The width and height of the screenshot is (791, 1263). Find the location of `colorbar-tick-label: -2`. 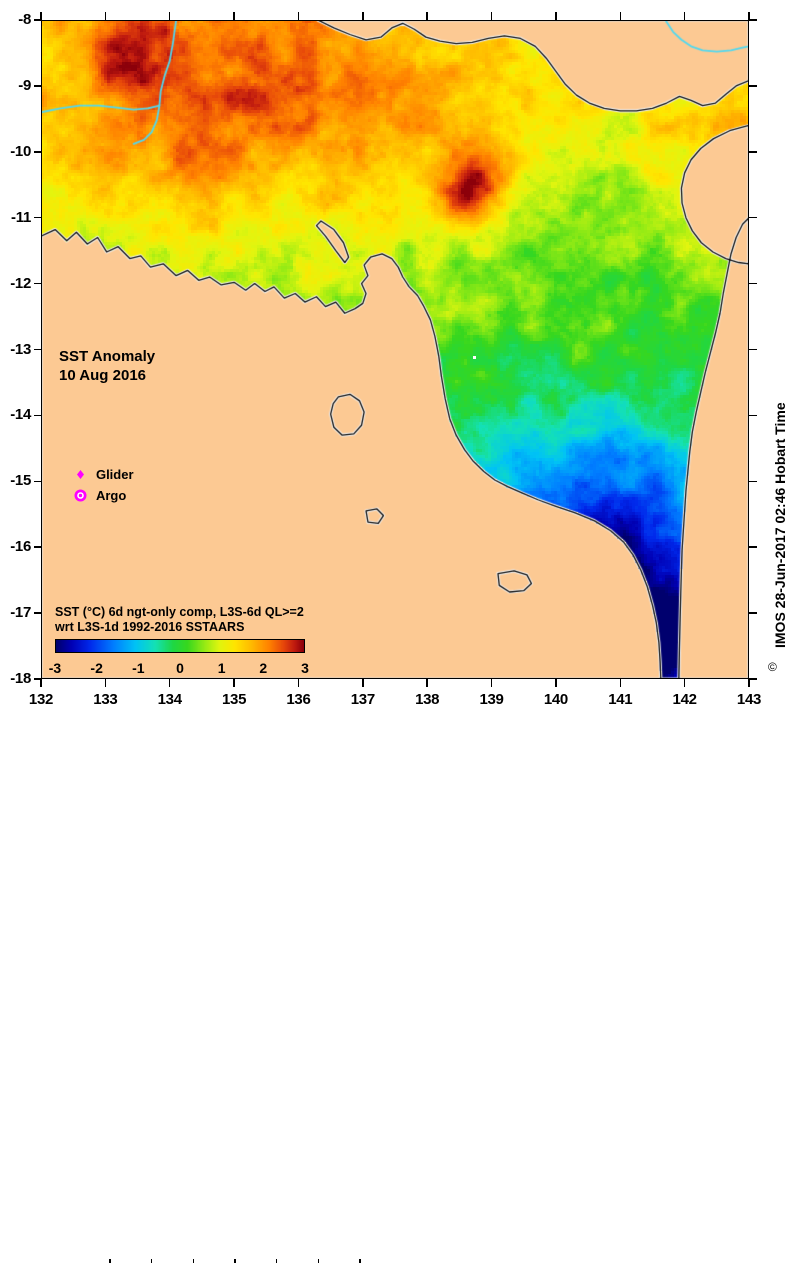

colorbar-tick-label: -2 is located at coordinates (96, 668).